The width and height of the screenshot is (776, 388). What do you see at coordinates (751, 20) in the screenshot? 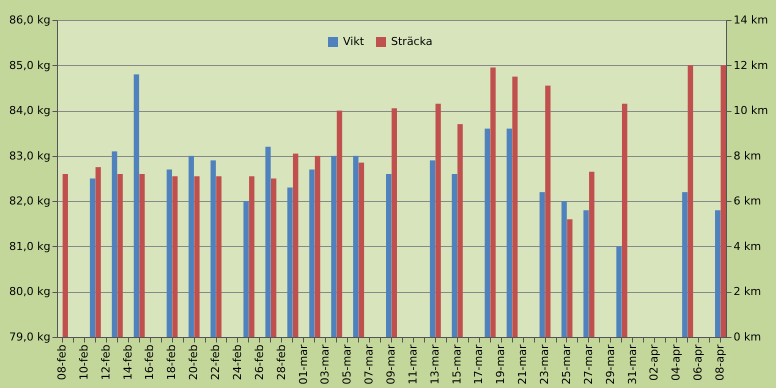
I see `y2-tick-label: 14 km` at bounding box center [751, 20].